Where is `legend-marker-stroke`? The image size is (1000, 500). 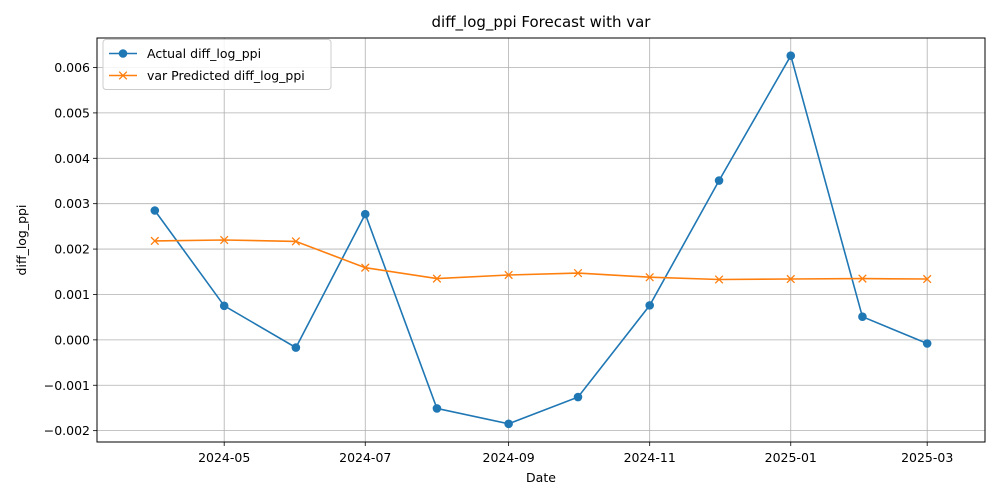
legend-marker-stroke is located at coordinates (123, 75).